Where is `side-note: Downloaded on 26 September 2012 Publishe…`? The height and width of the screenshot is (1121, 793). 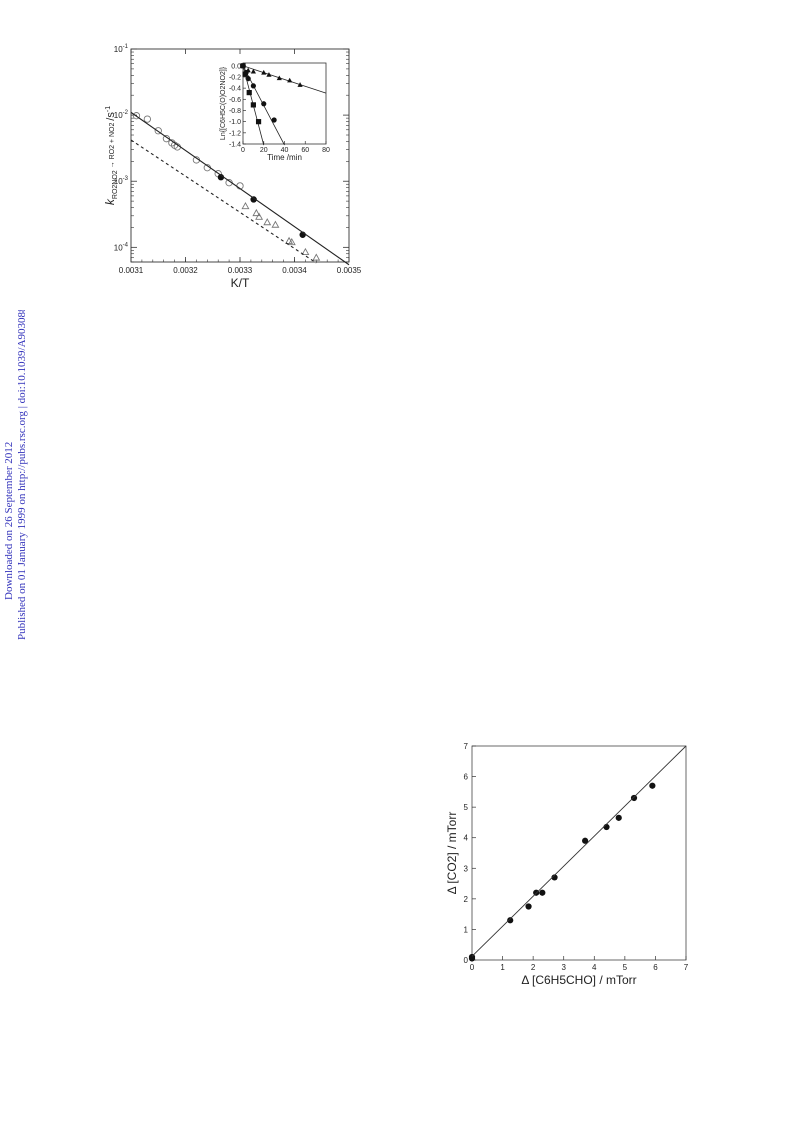
side-note: Downloaded on 26 September 2012 Publishe… is located at coordinates (16, 475).